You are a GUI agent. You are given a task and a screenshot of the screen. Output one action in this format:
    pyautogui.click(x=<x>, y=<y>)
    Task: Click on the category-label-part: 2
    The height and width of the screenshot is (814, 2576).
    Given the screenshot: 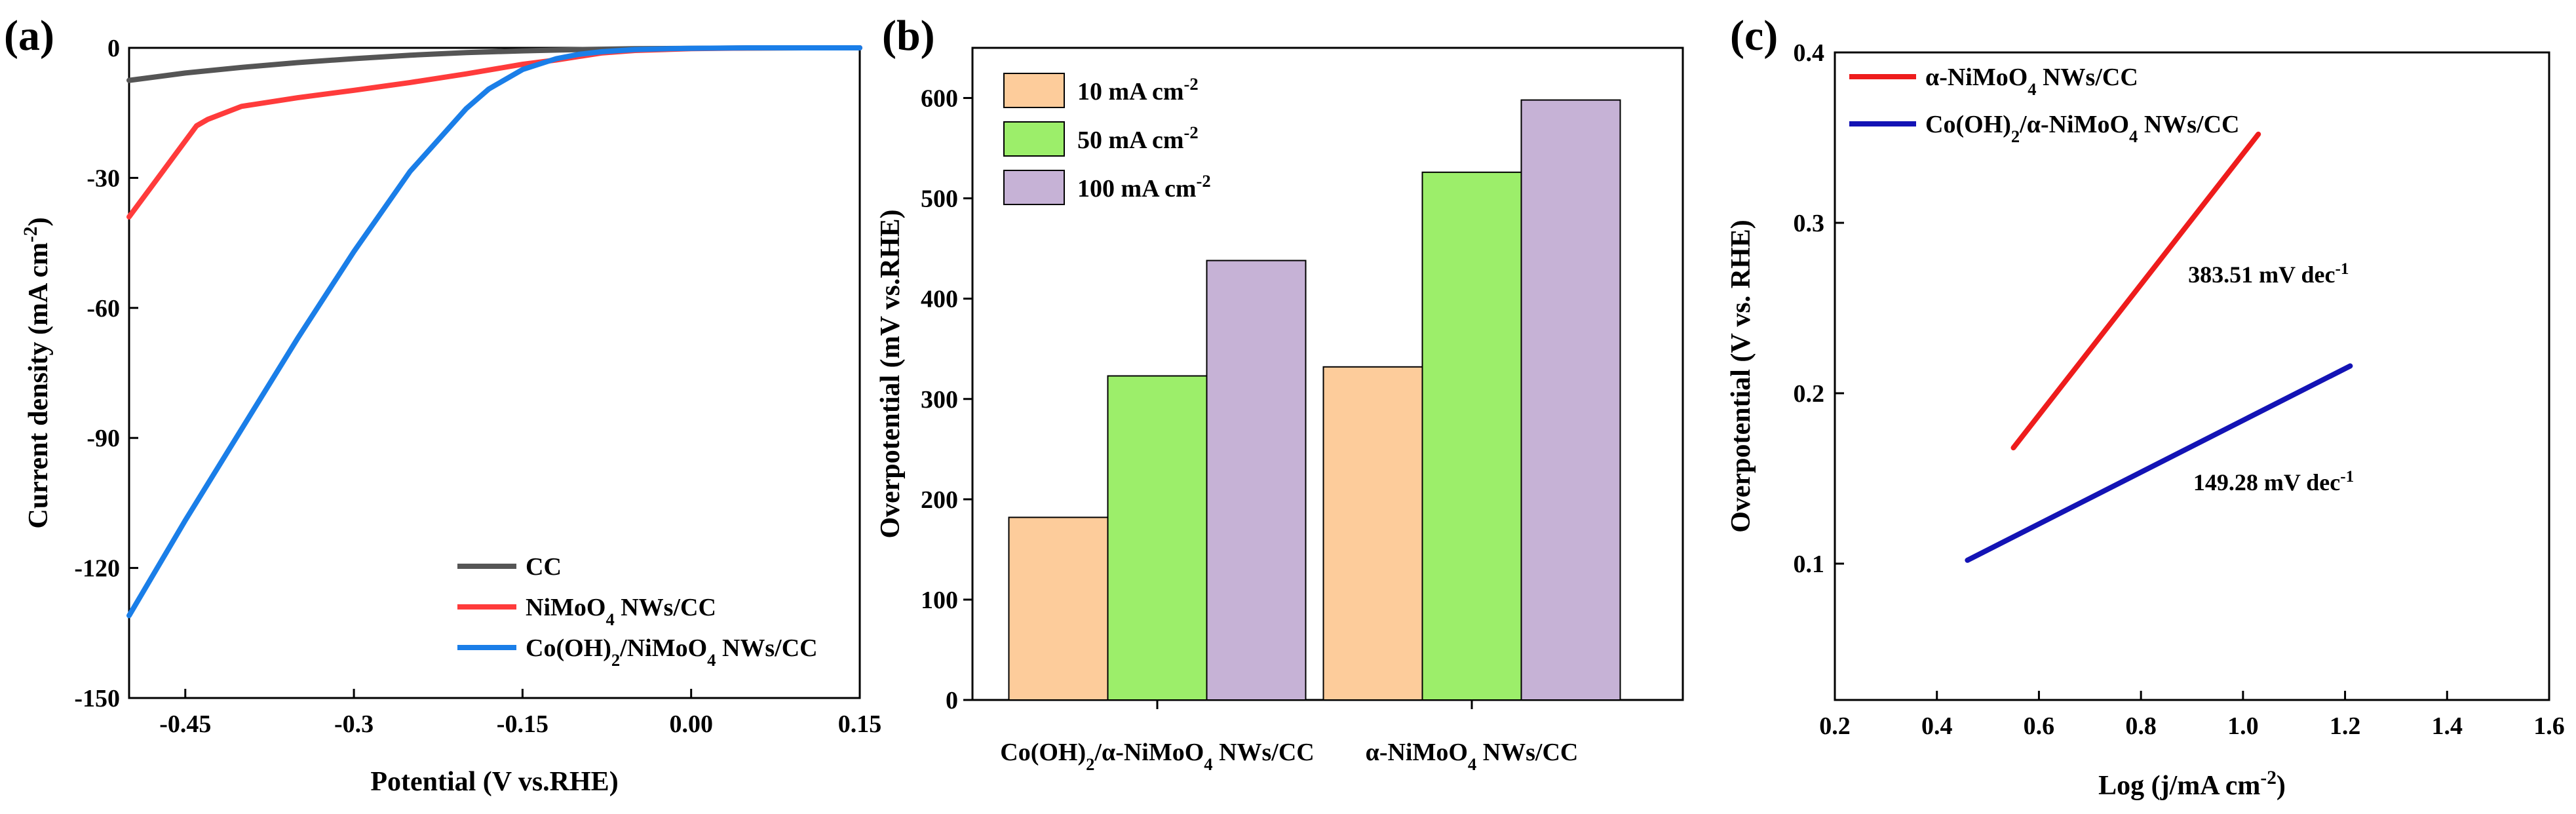 What is the action you would take?
    pyautogui.click(x=1090, y=764)
    